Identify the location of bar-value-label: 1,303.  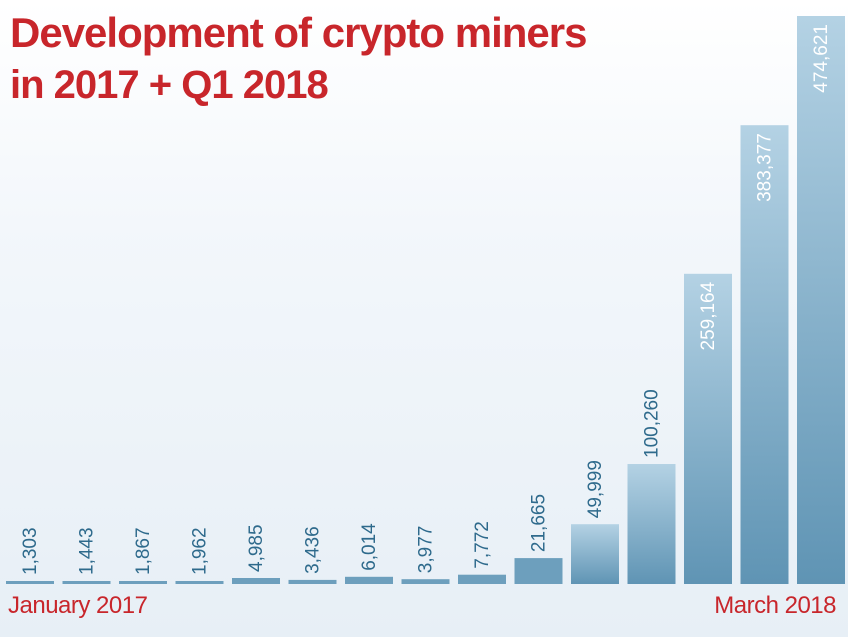
(30, 551).